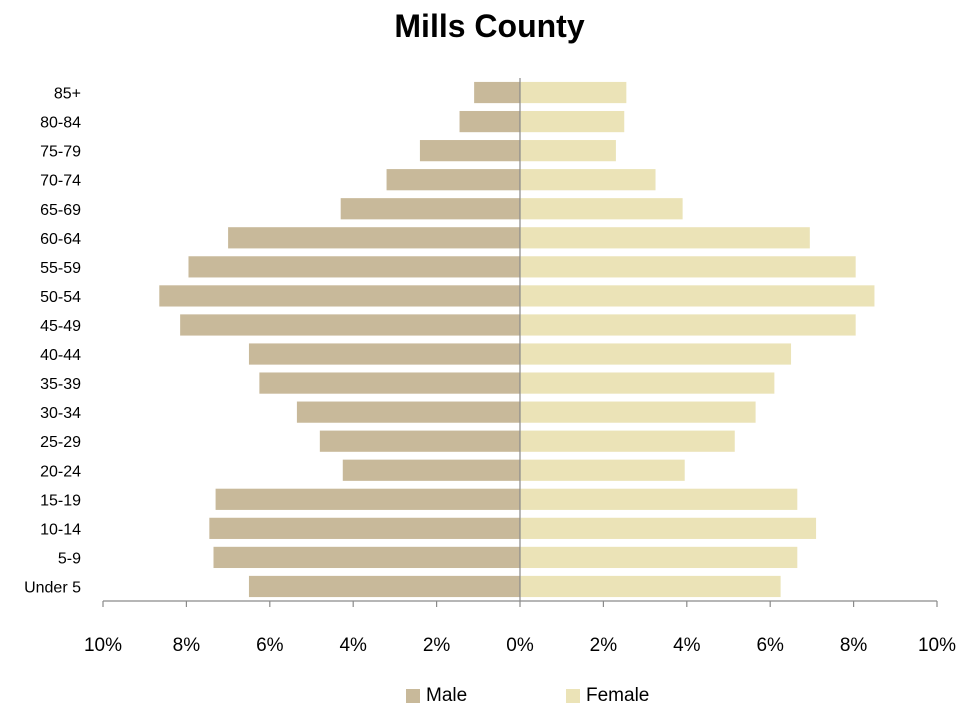  I want to click on category-label: 55-59, so click(60, 268).